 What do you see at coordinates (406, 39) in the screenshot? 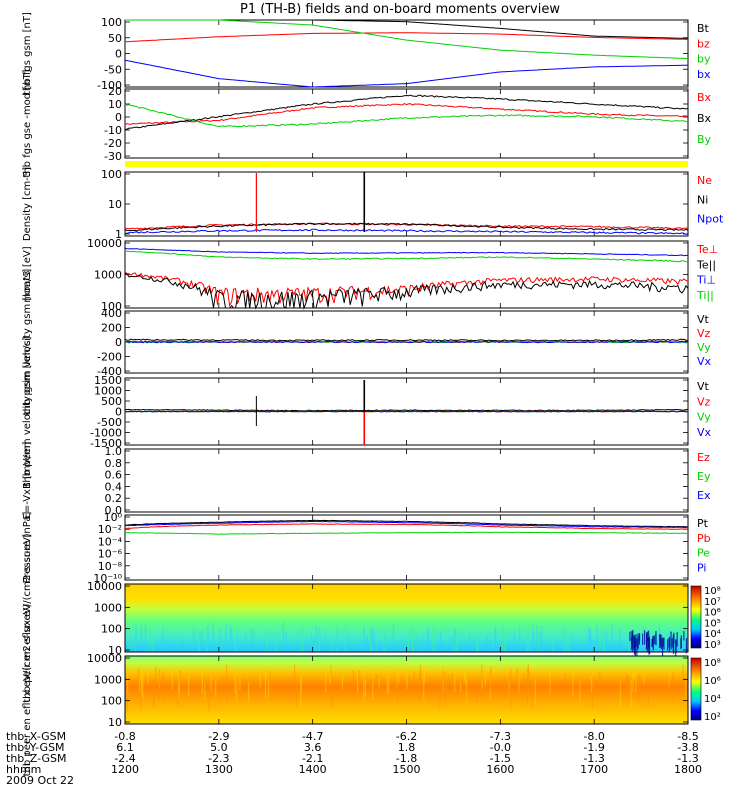
I see `series-line-by` at bounding box center [406, 39].